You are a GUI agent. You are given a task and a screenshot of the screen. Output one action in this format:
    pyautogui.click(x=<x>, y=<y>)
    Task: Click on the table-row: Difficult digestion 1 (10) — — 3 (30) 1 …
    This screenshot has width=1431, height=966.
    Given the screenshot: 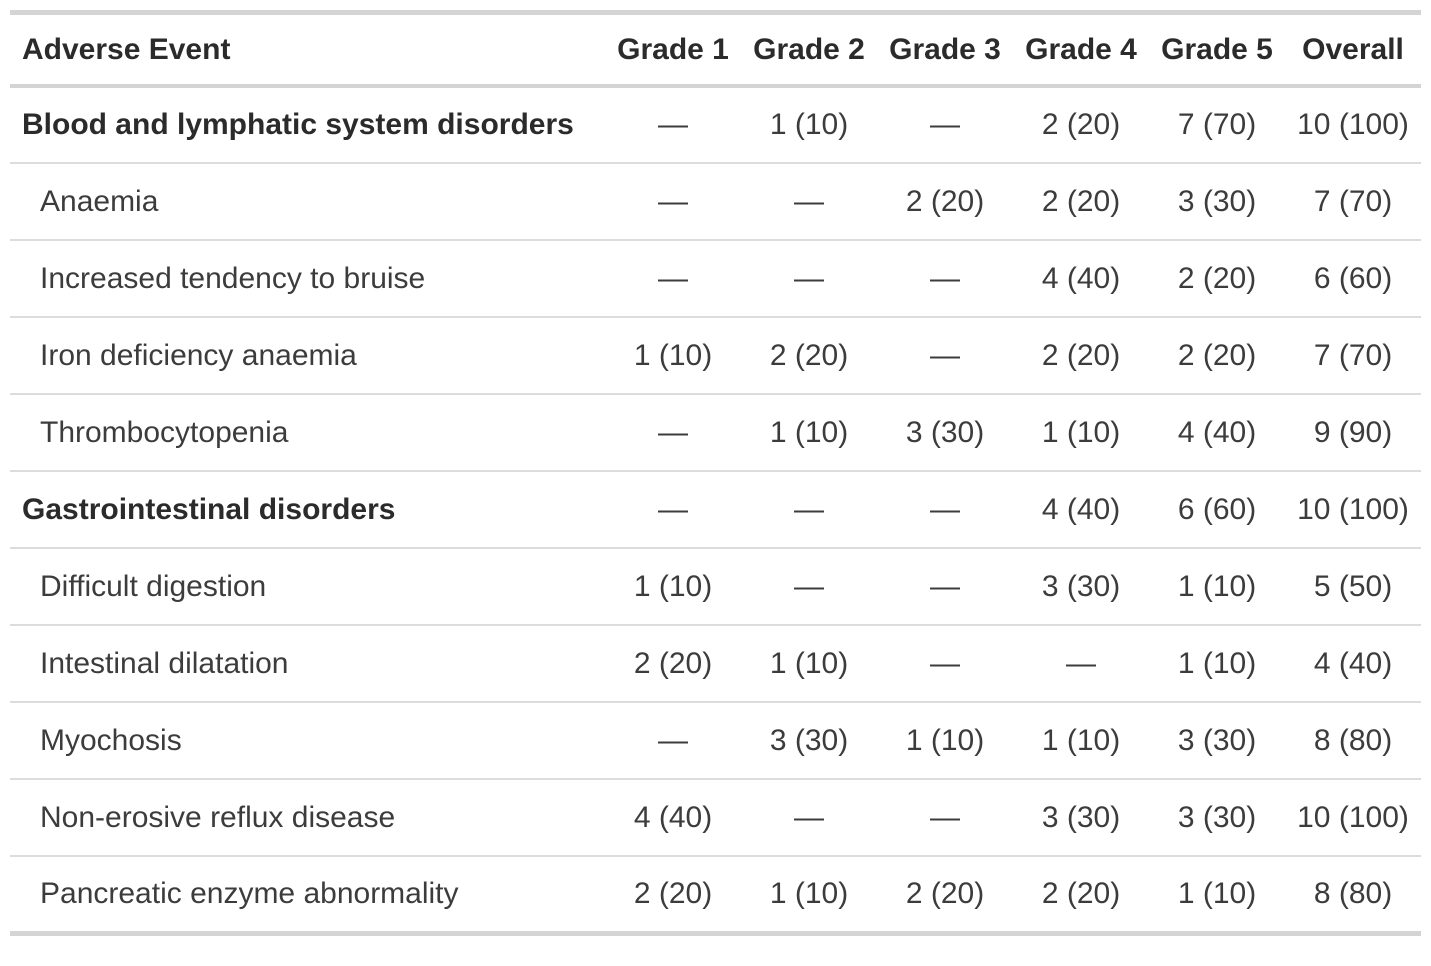 What is the action you would take?
    pyautogui.click(x=715, y=586)
    